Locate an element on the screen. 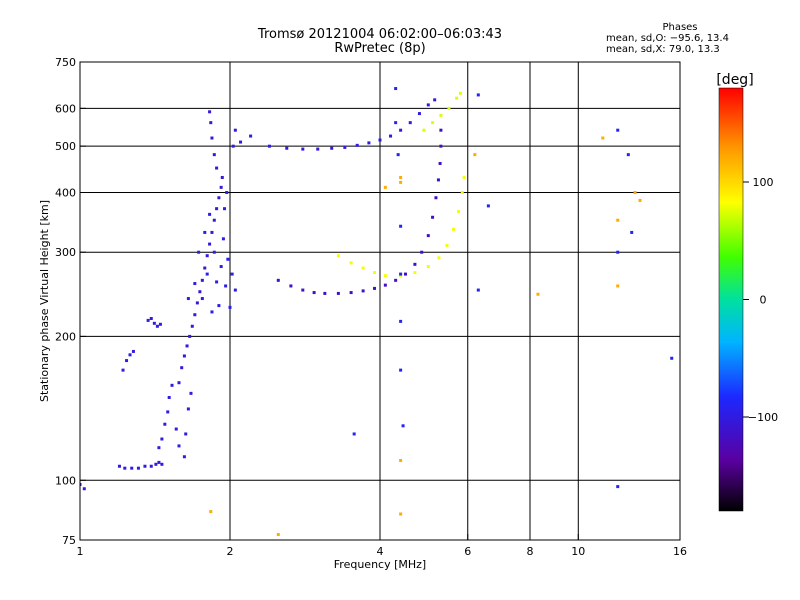 The image size is (800, 600). x-tick-label: 4 is located at coordinates (380, 551).